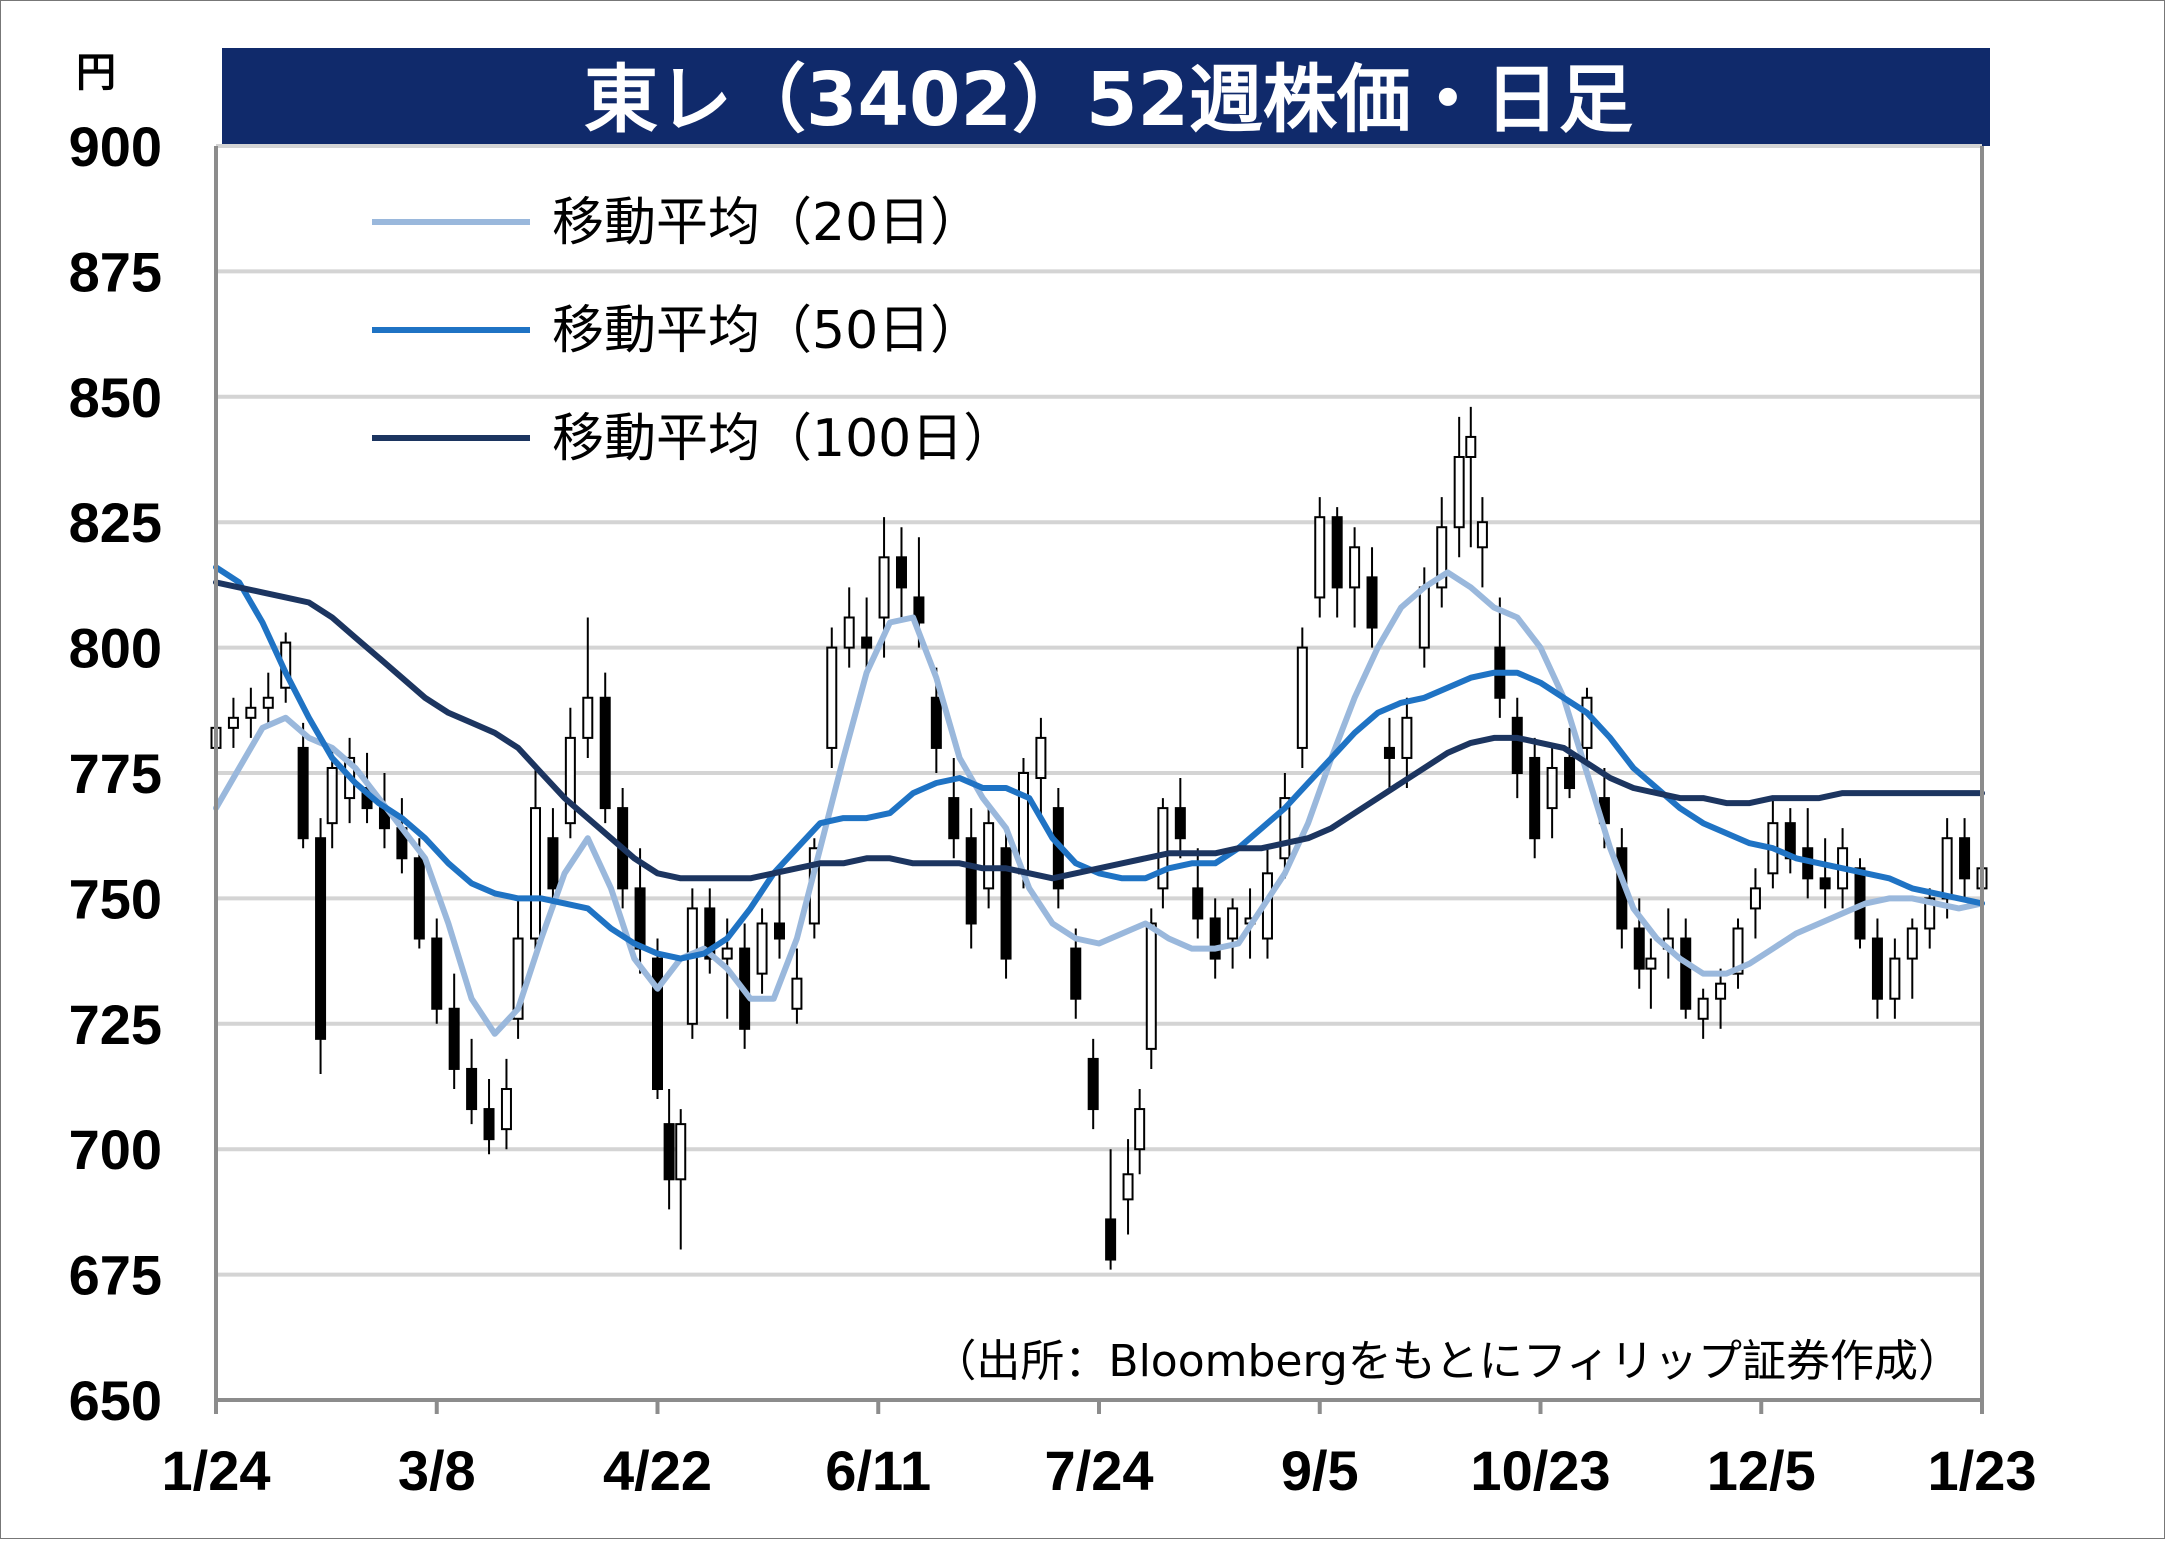 This screenshot has height=1541, width=2167. What do you see at coordinates (657, 1470) in the screenshot?
I see `x-tick-label: 4/22` at bounding box center [657, 1470].